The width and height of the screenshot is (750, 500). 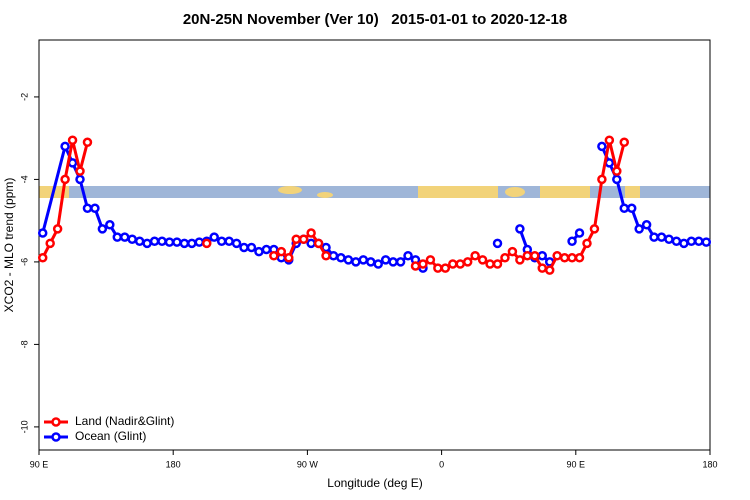 I want to click on legend-label: Land (Nadir&Glint), so click(x=124, y=421).